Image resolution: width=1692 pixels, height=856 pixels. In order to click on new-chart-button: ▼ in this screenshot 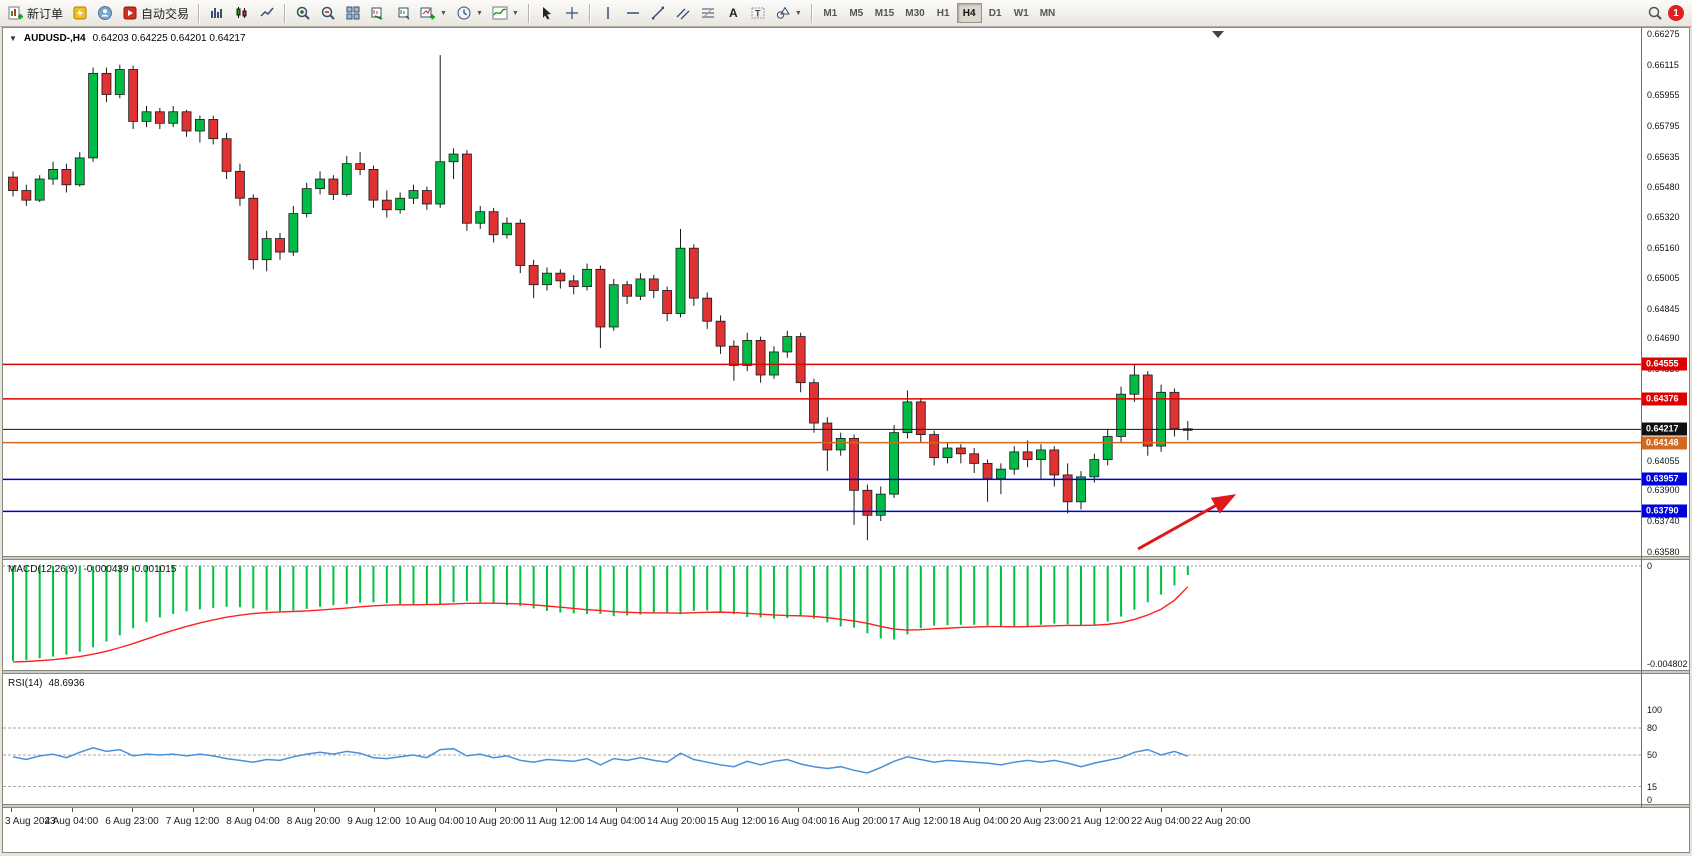, I will do `click(433, 13)`.